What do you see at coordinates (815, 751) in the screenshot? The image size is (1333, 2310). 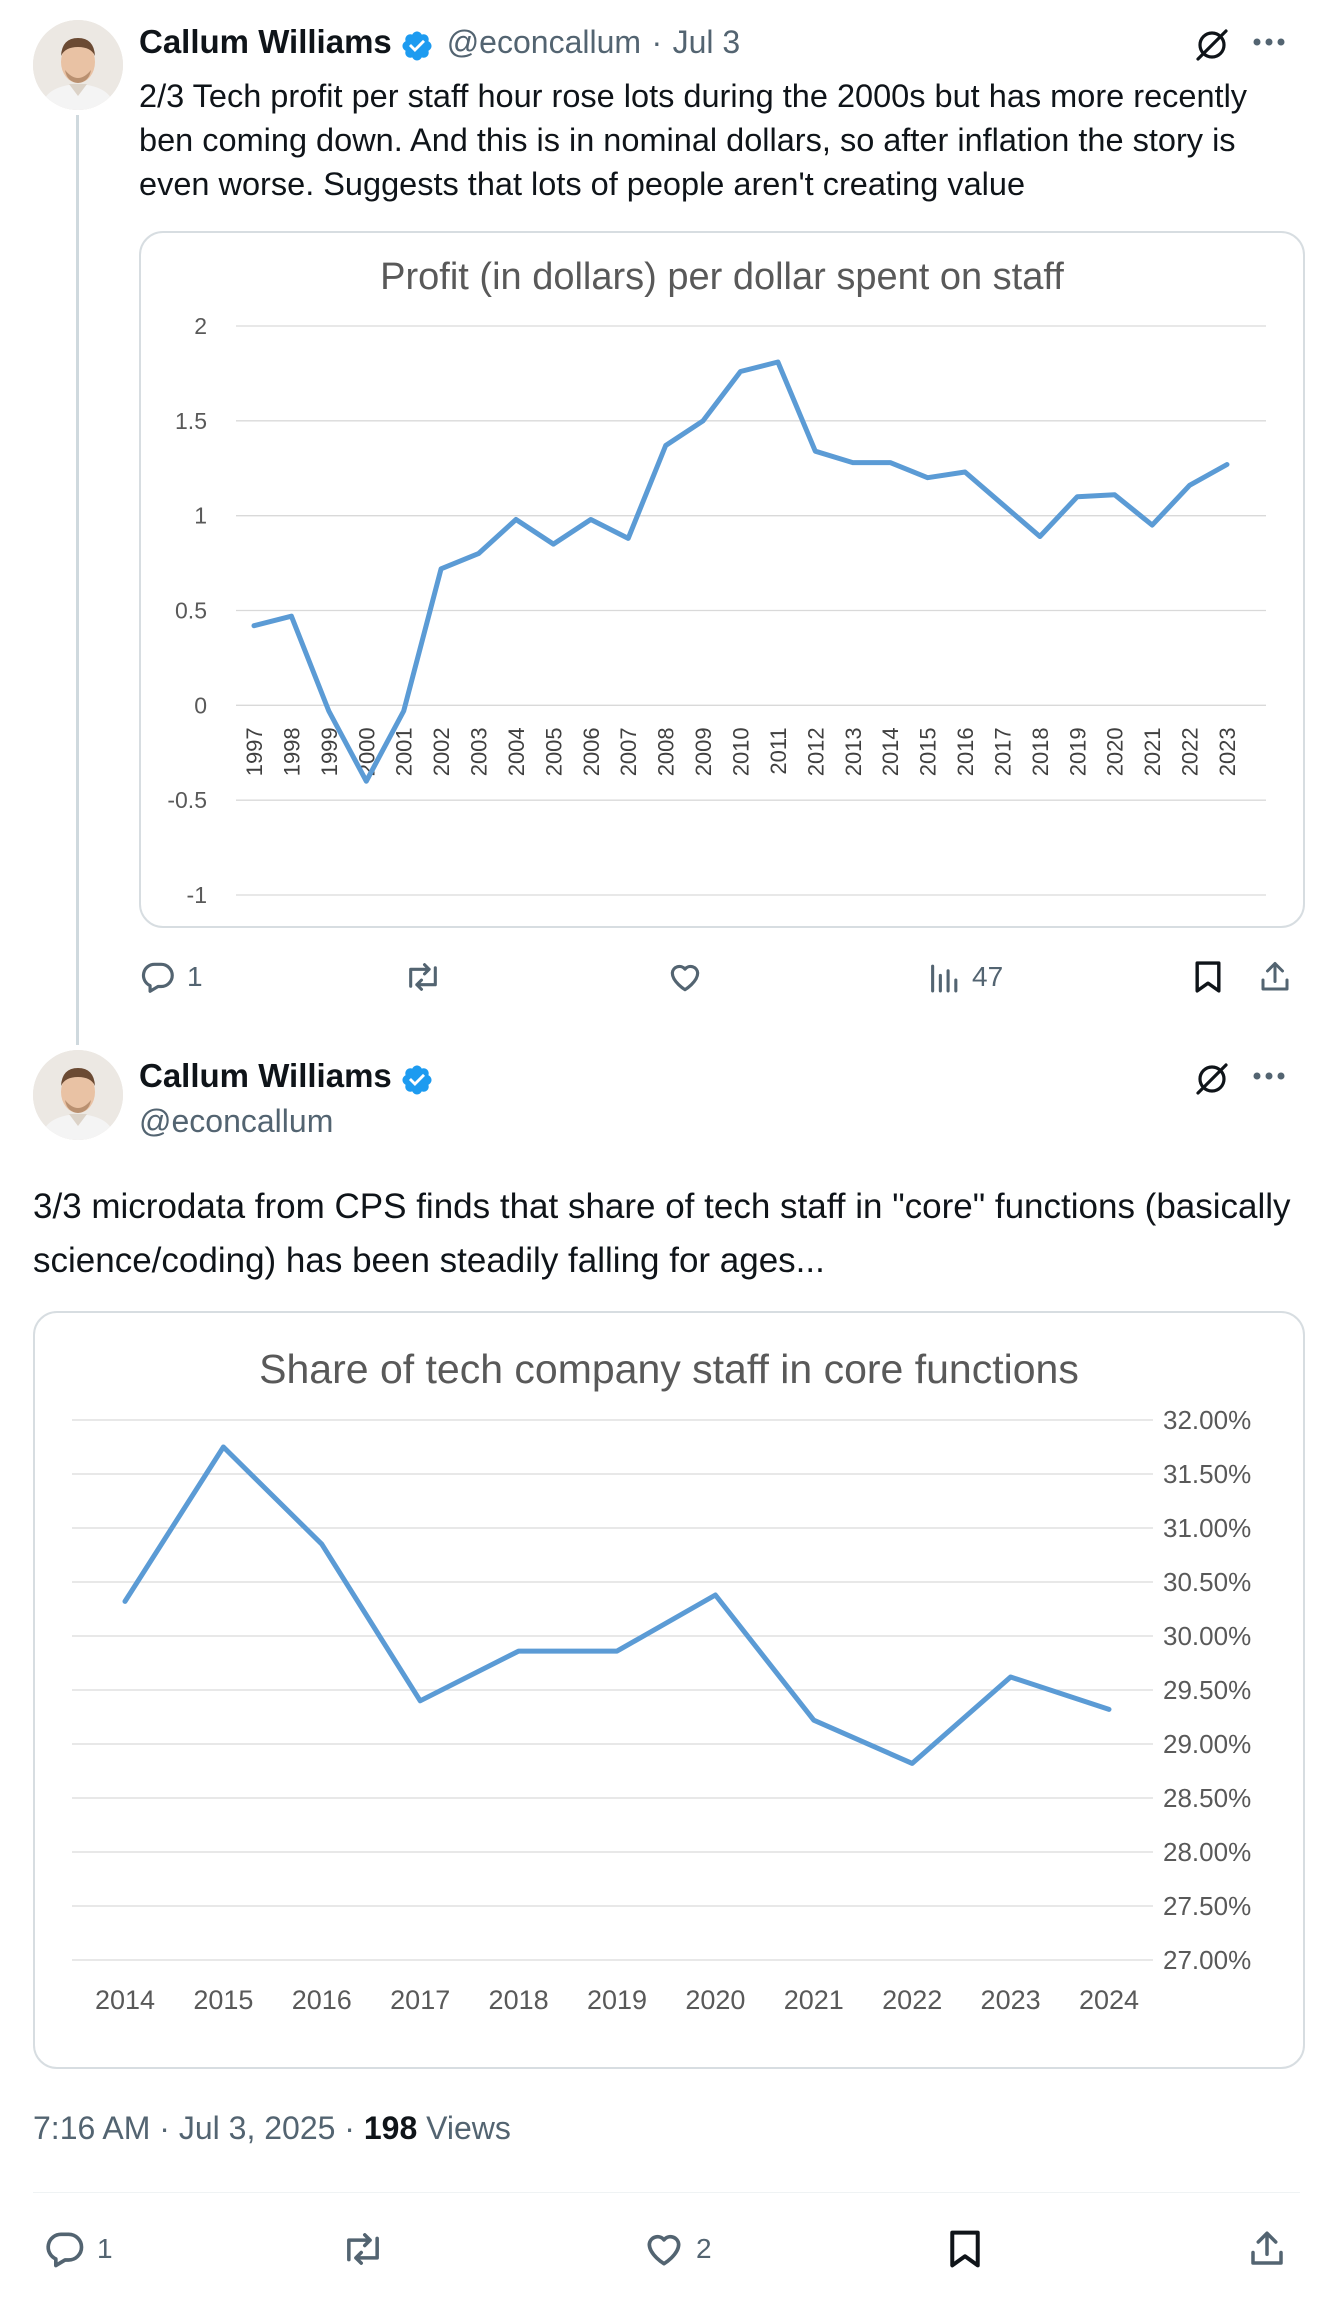 I see `x-tick-label: 2012` at bounding box center [815, 751].